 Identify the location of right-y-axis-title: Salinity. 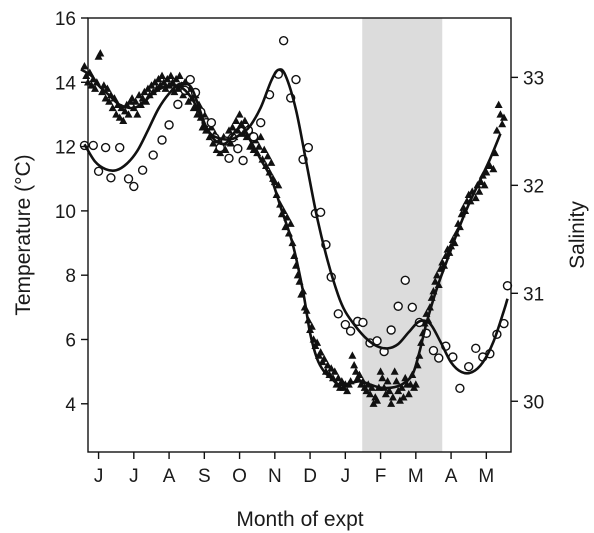
(577, 235).